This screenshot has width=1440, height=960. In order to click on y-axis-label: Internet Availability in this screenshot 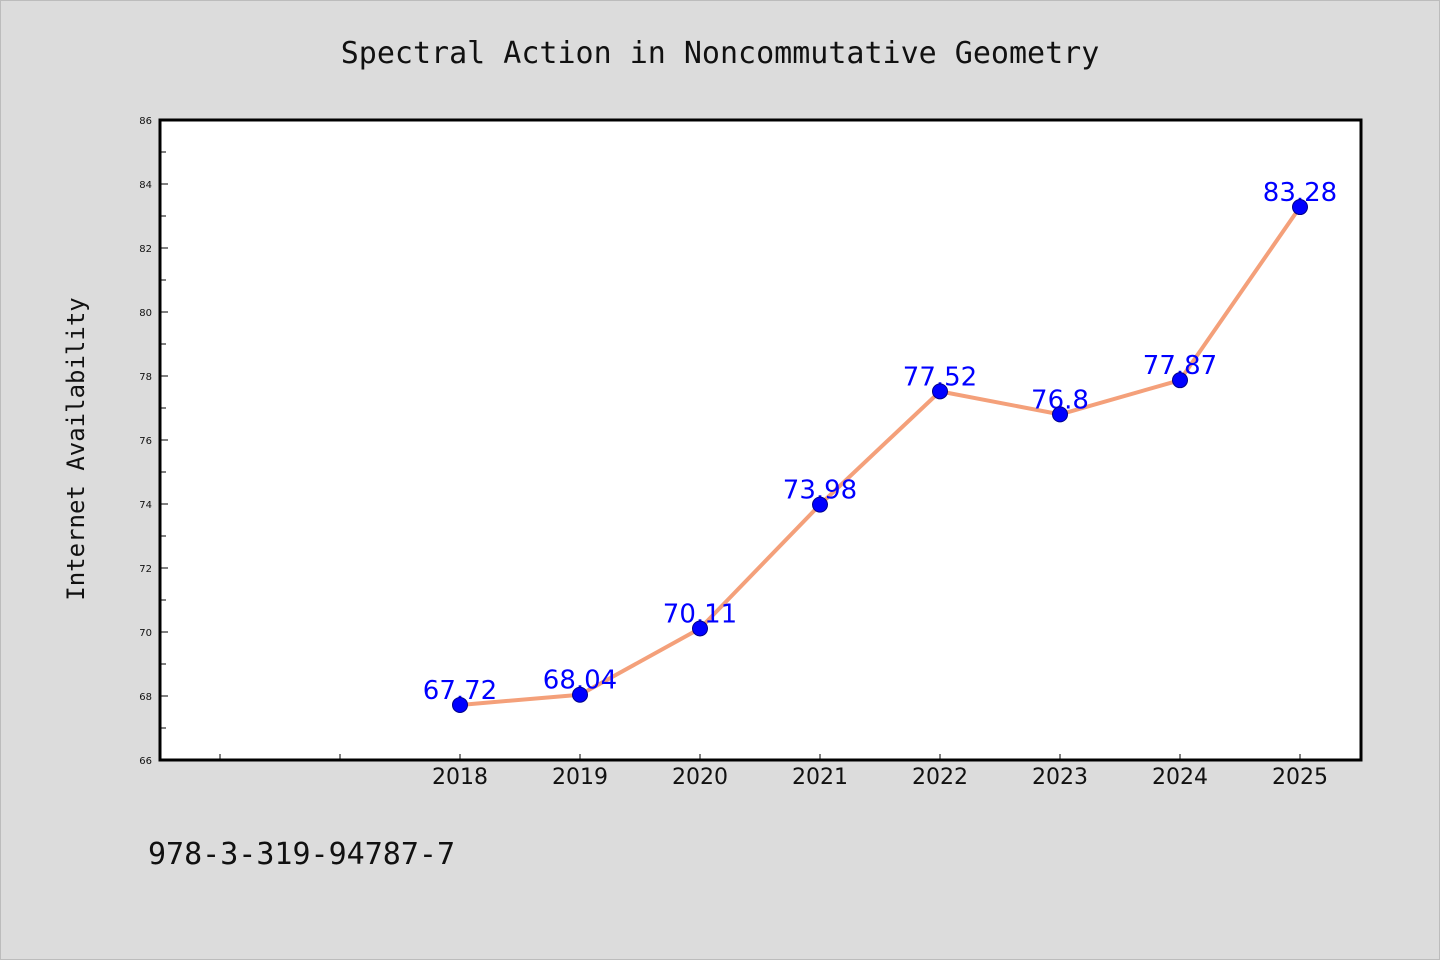, I will do `click(76, 448)`.